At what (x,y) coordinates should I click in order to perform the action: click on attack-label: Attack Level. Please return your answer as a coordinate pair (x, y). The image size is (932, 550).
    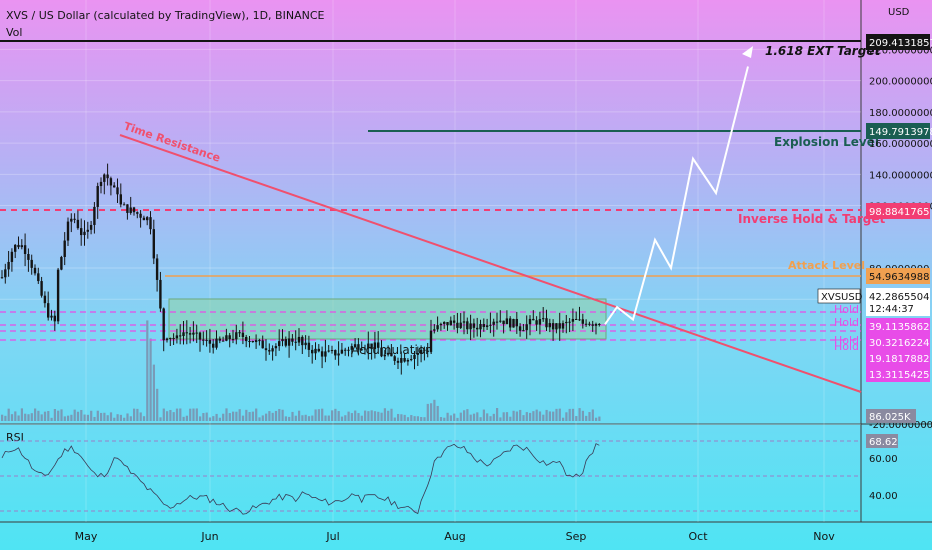
    Looking at the image, I should click on (826, 265).